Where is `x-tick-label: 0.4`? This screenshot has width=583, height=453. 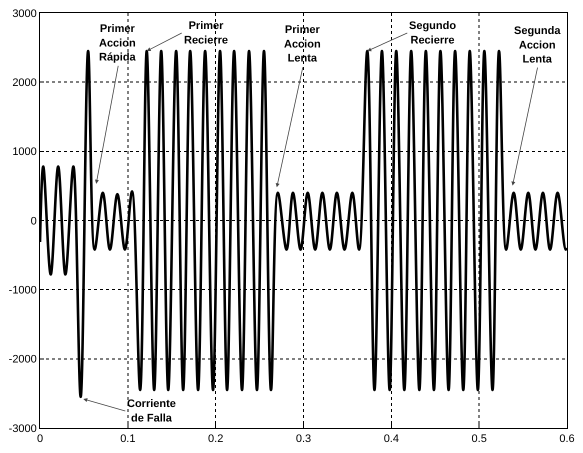 x-tick-label: 0.4 is located at coordinates (391, 439).